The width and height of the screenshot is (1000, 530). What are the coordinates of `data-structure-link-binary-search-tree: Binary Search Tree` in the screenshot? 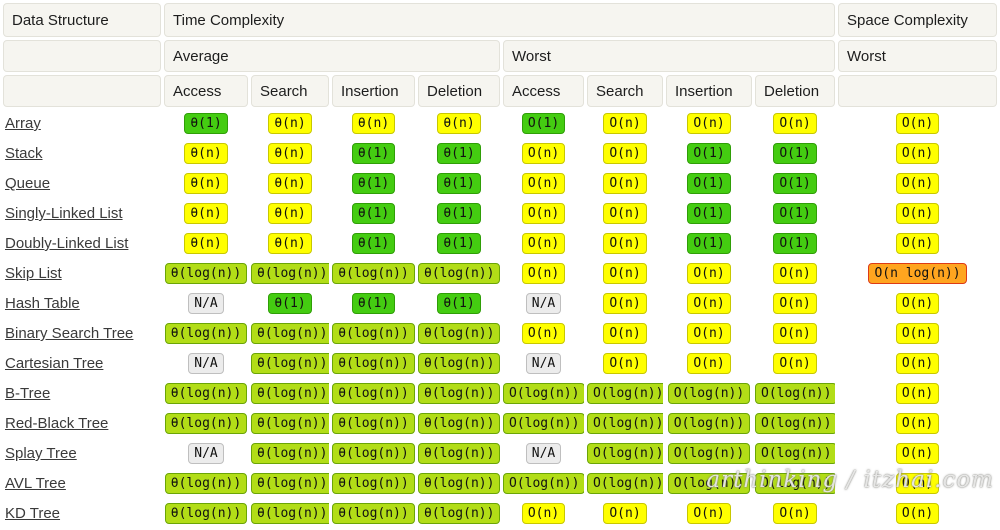 It's located at (69, 333).